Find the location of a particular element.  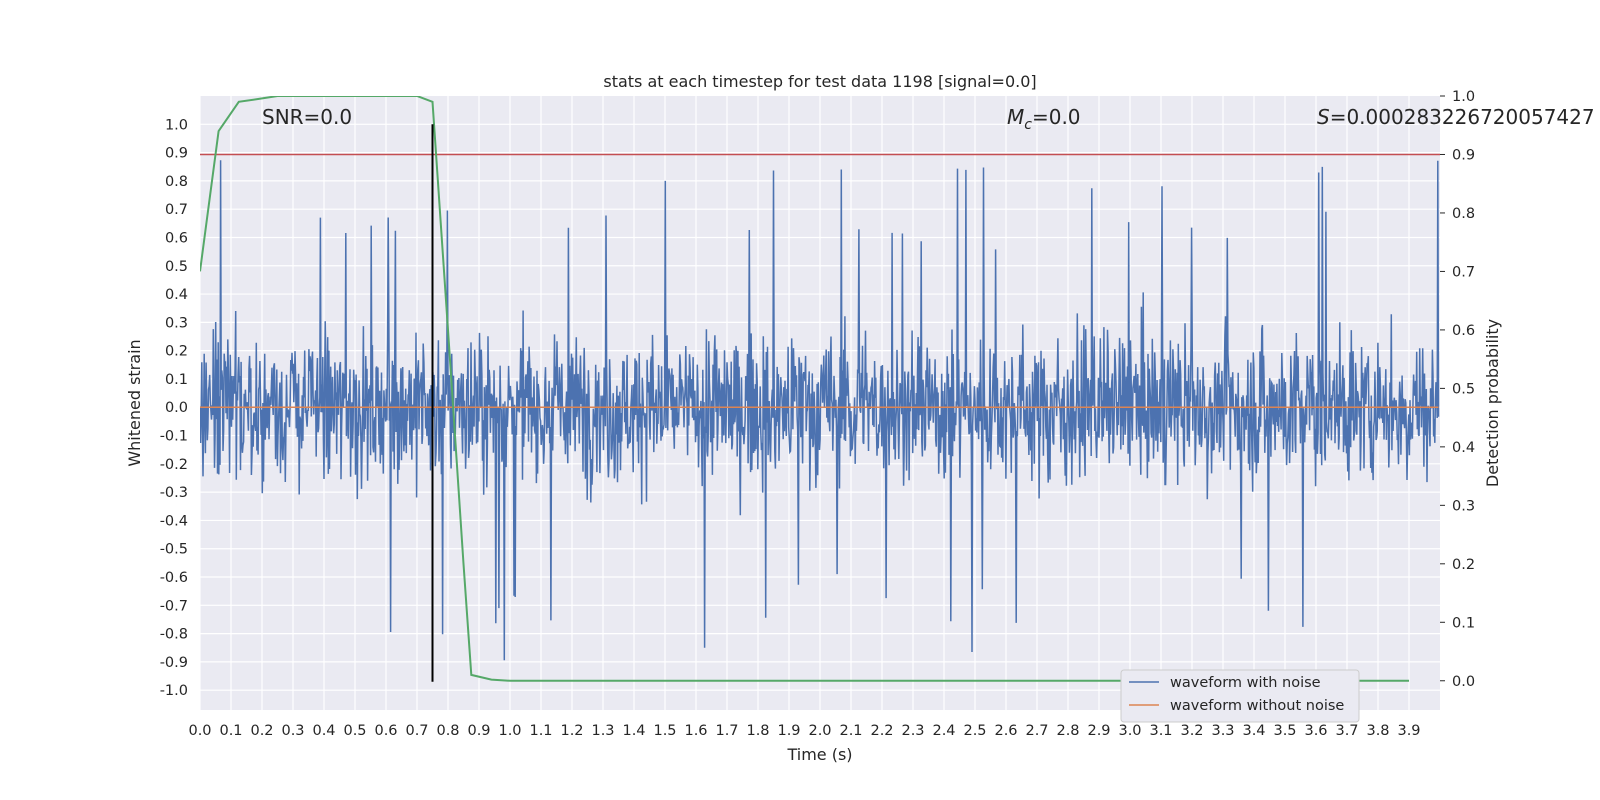

y-right-tick-label: 0.6 is located at coordinates (1463, 331).